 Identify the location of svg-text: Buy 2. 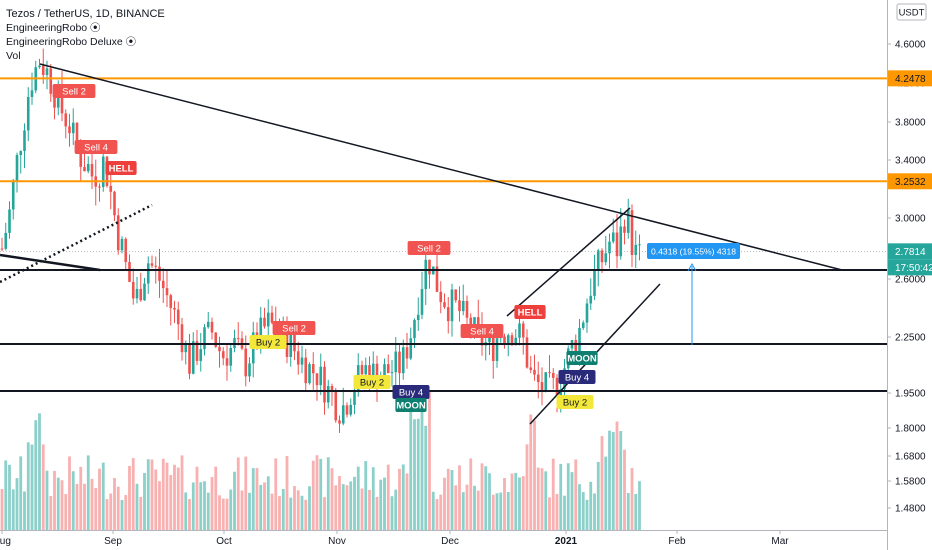
(268, 343).